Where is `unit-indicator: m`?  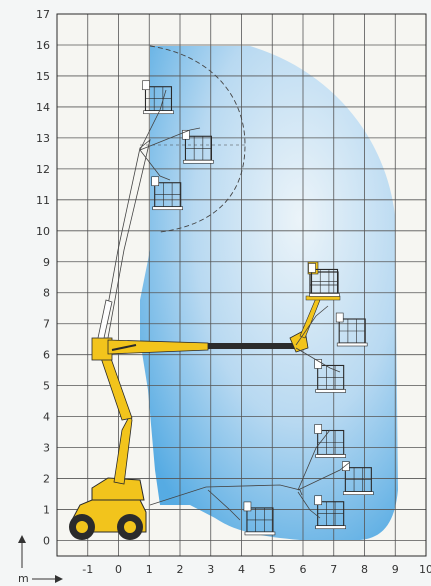
unit-indicator: m is located at coordinates (40, 560).